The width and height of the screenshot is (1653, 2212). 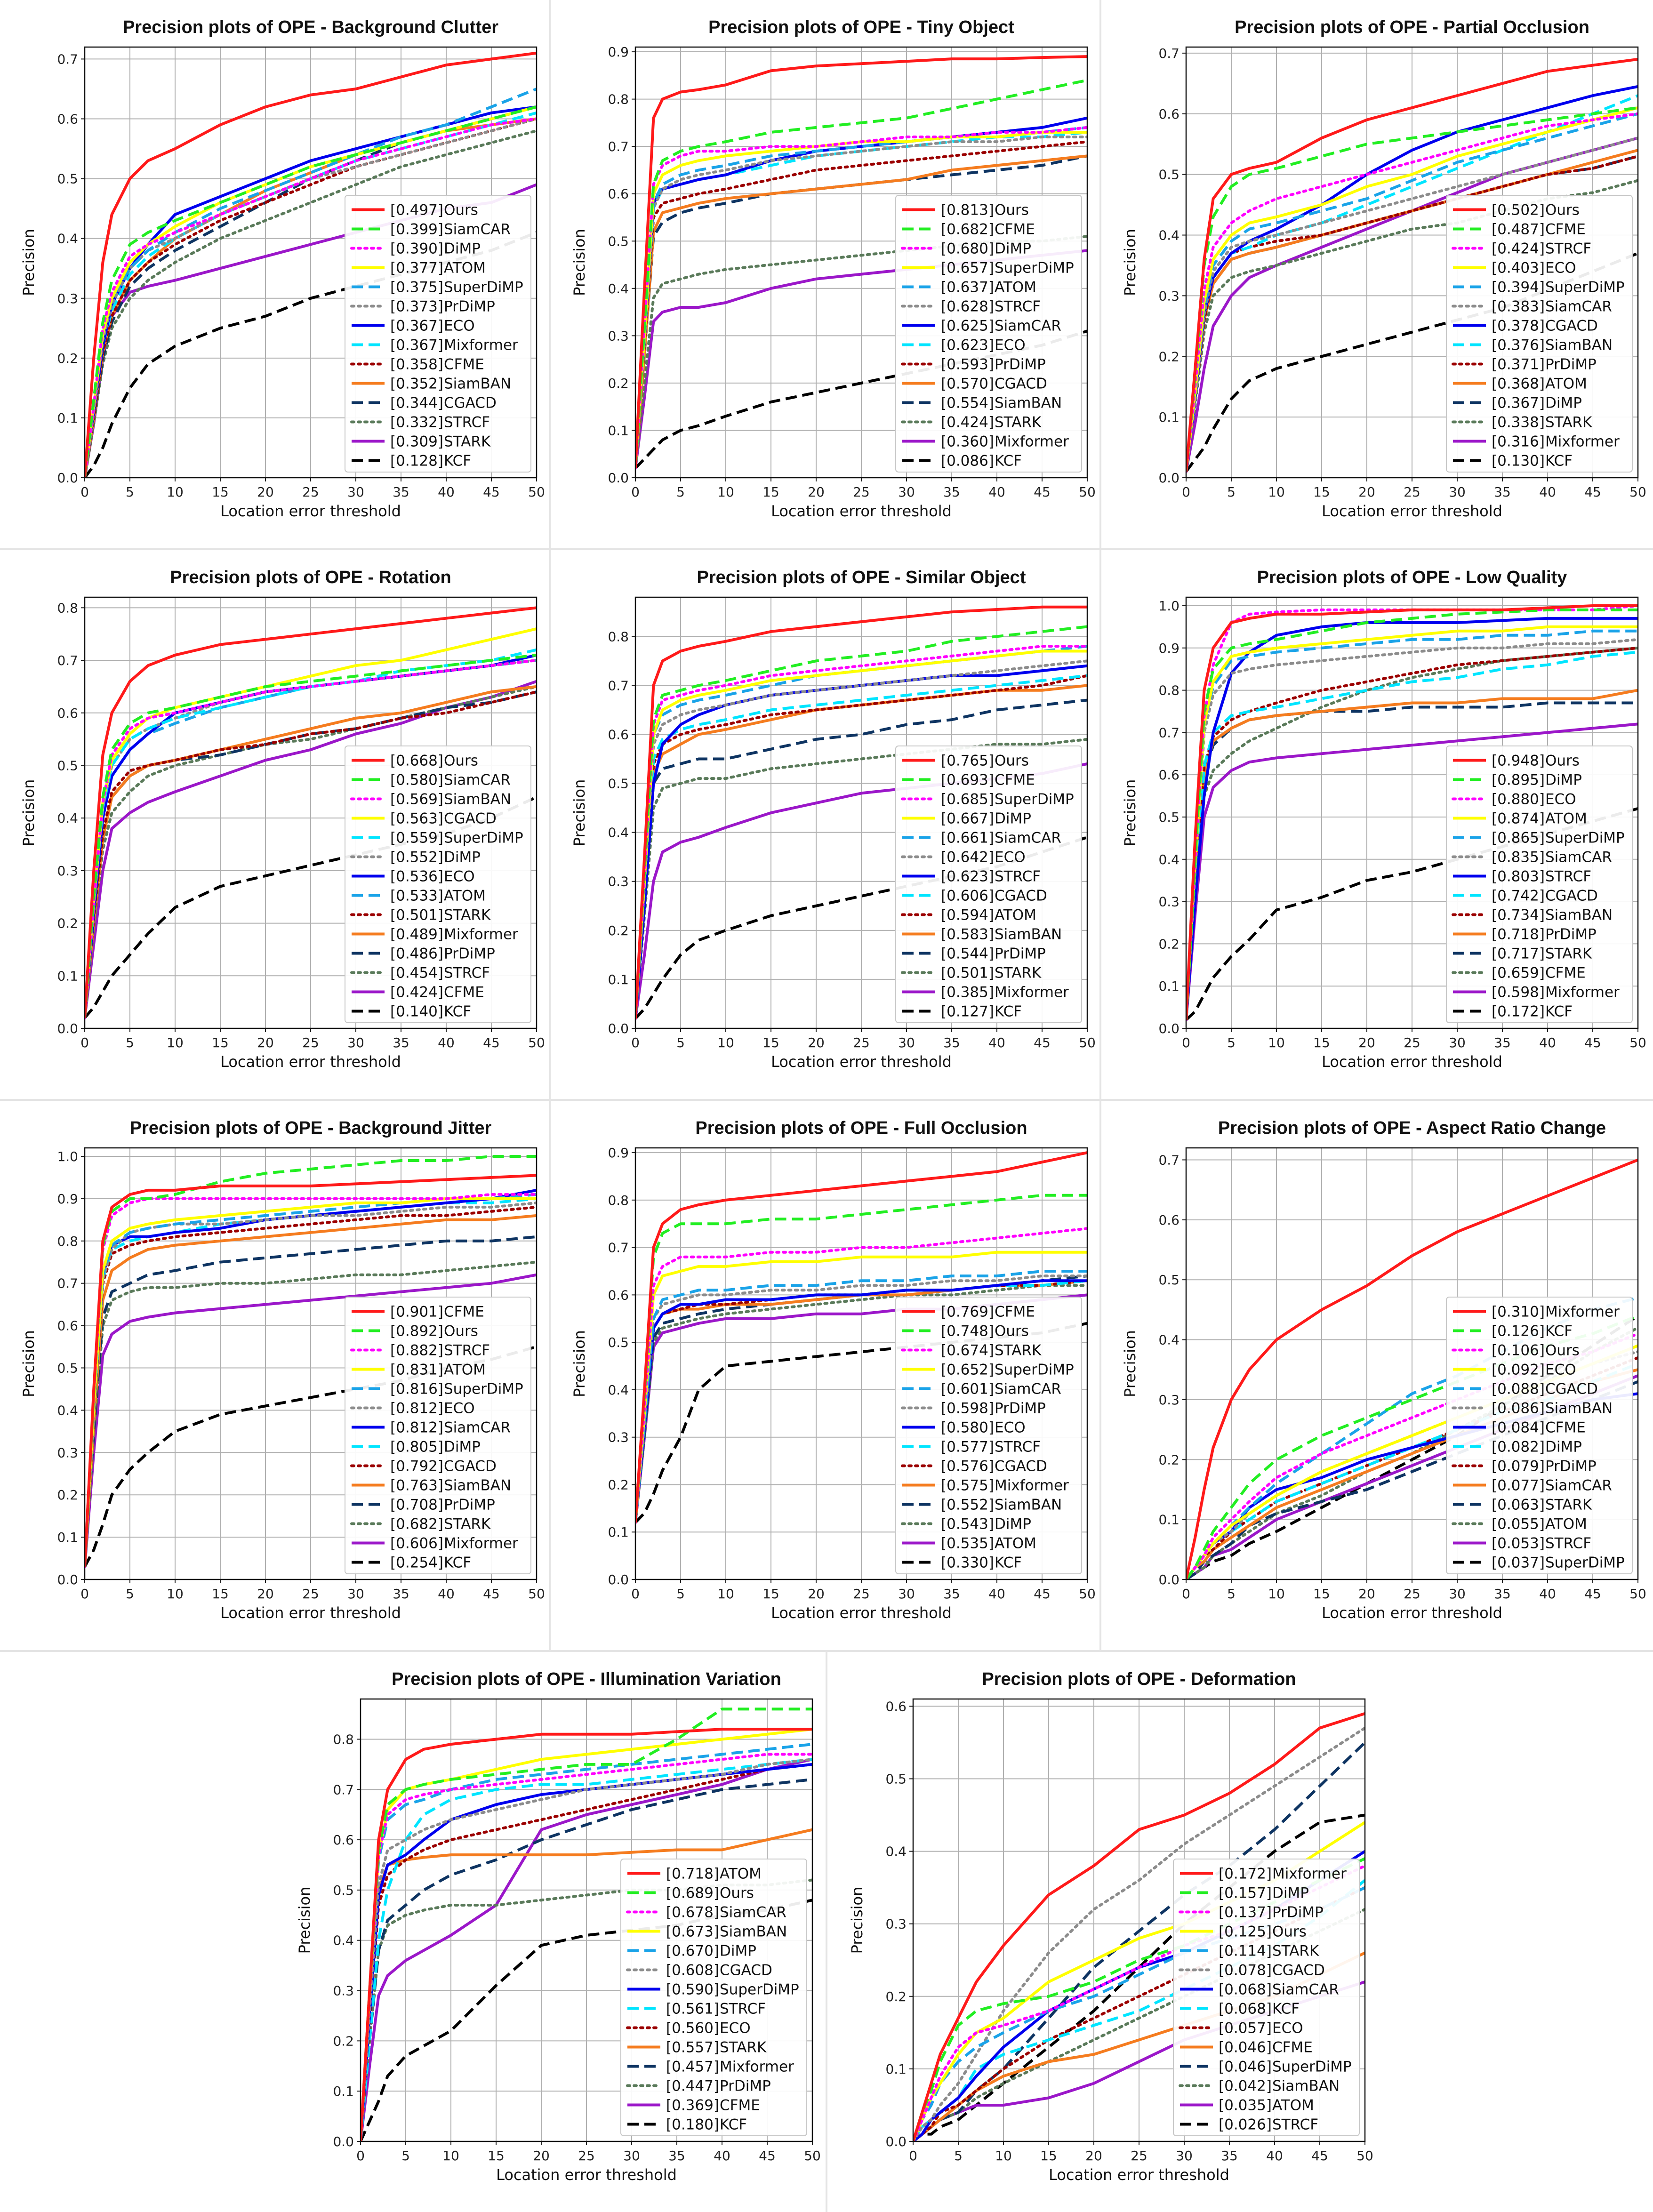 I want to click on horizontal-divider-top, so click(x=826, y=549).